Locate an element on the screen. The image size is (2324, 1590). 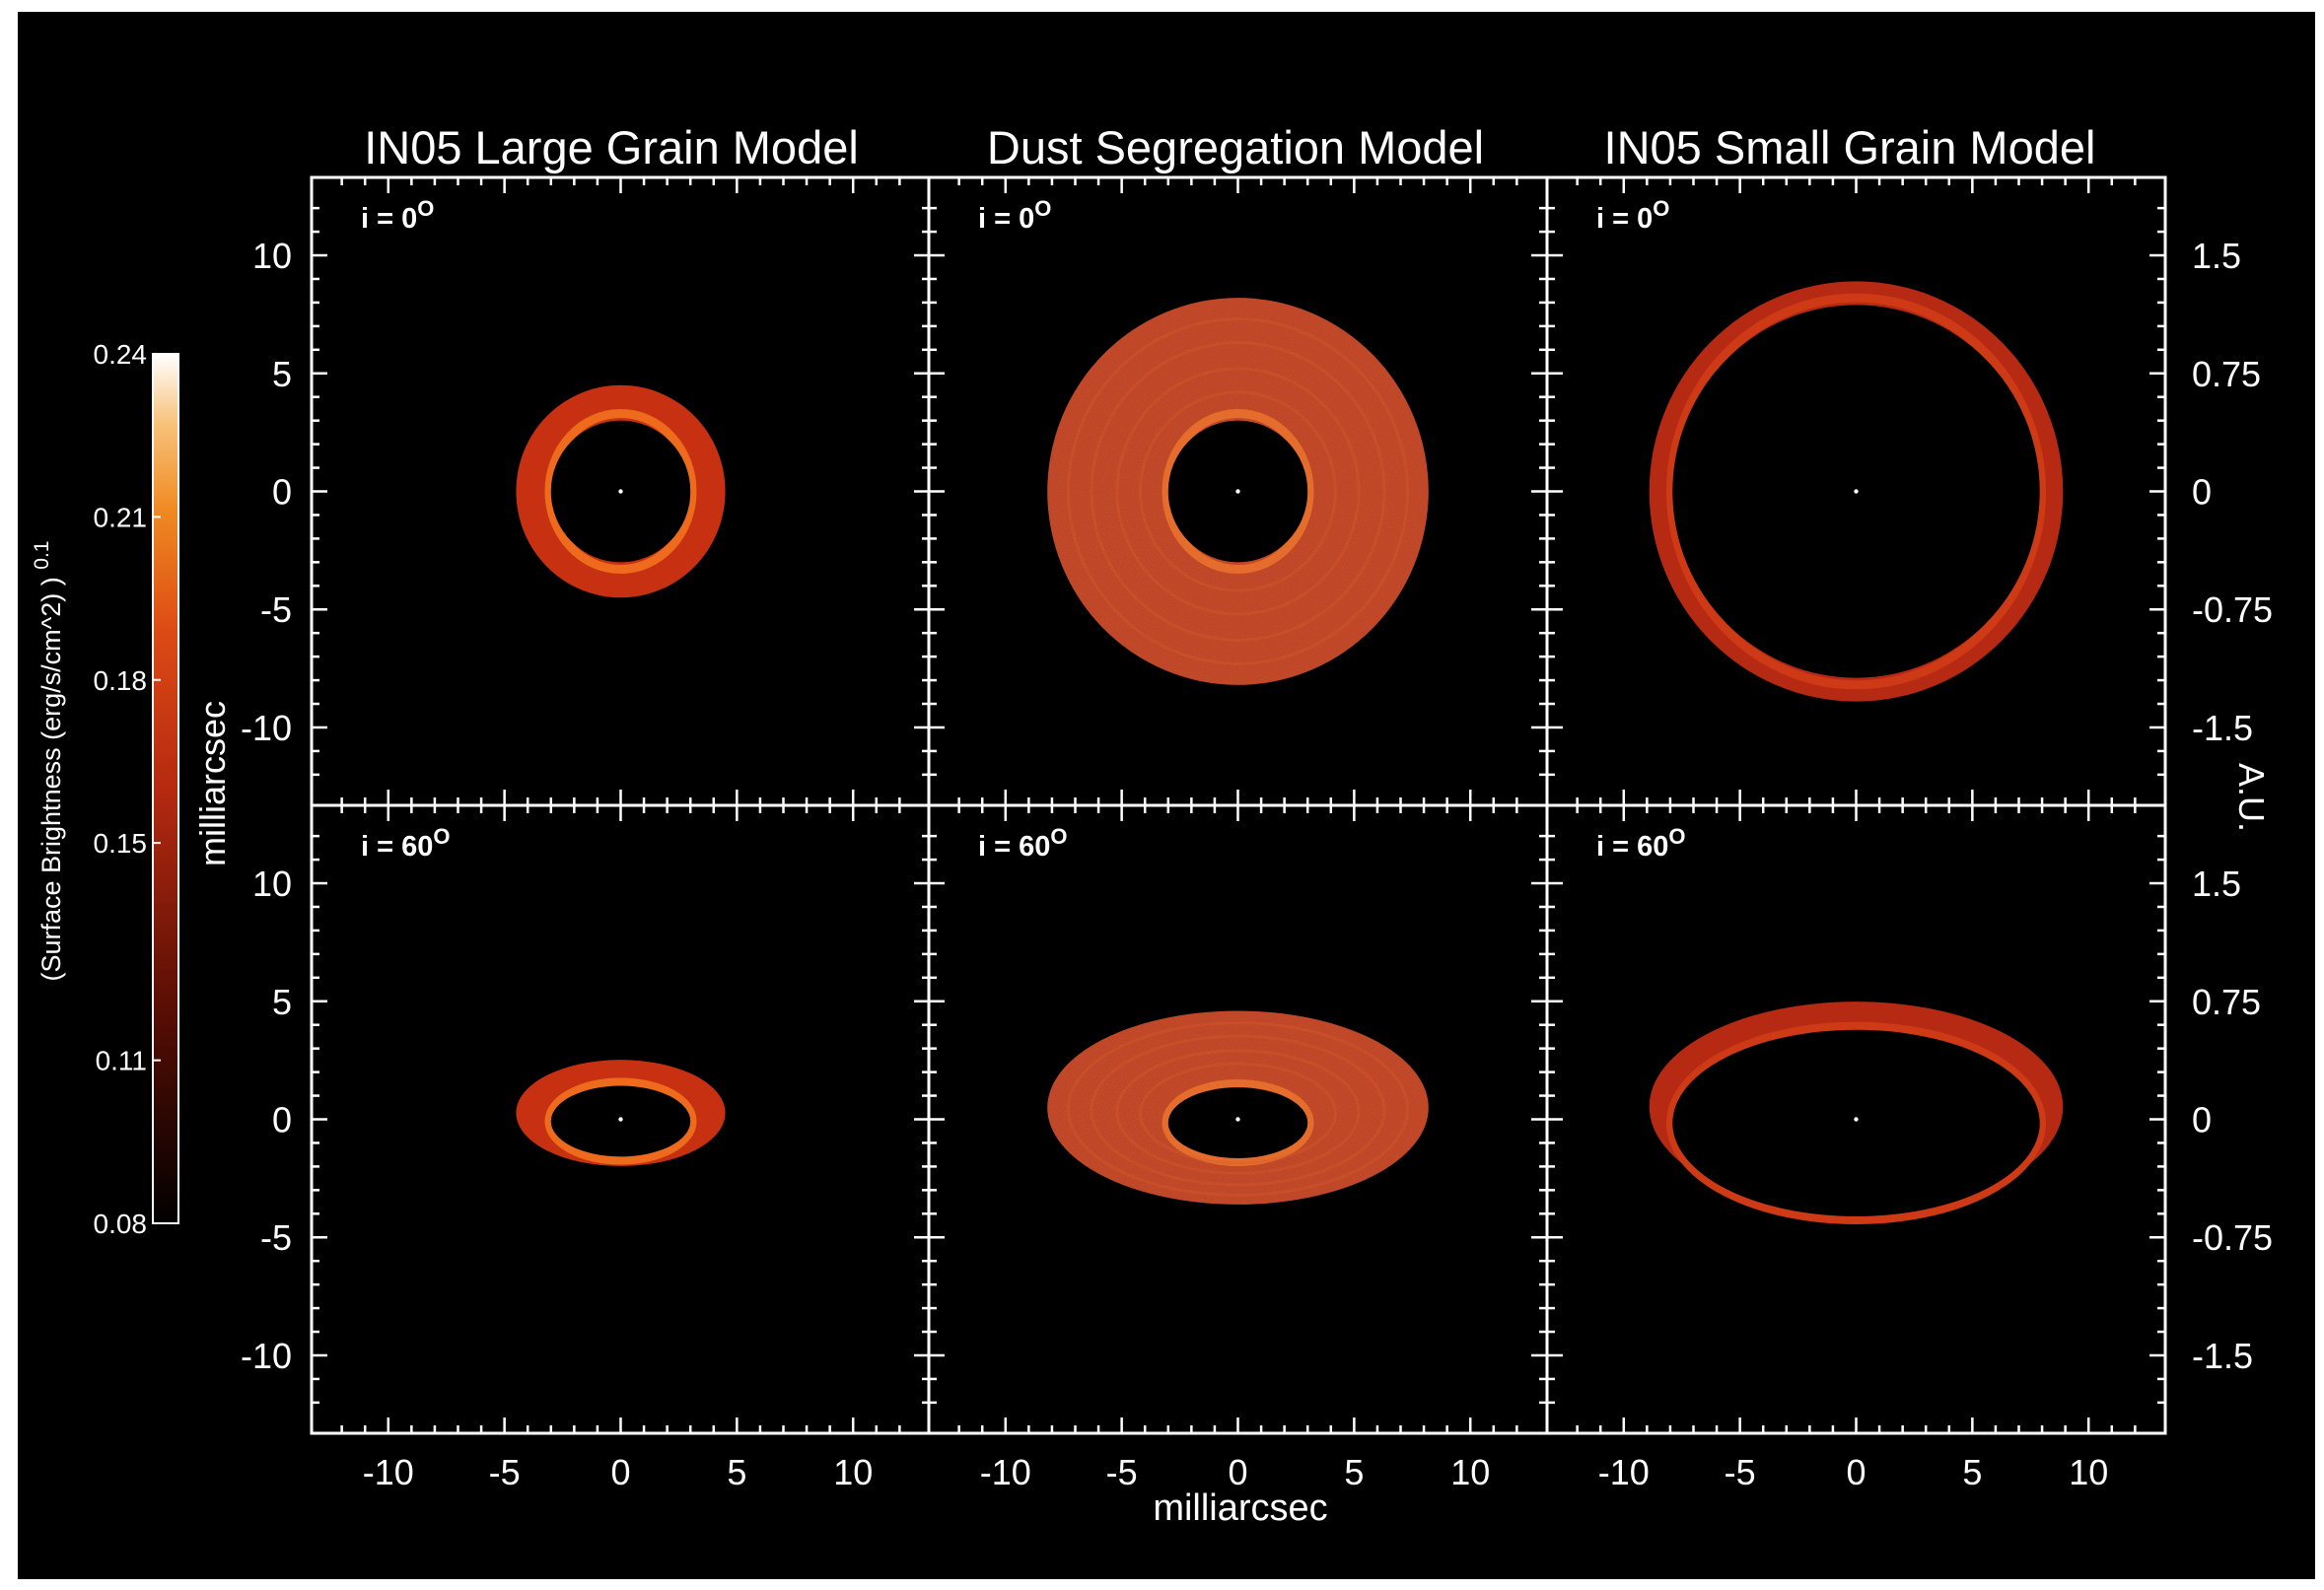
colorbar-tick-label: 0.11 is located at coordinates (121, 1061).